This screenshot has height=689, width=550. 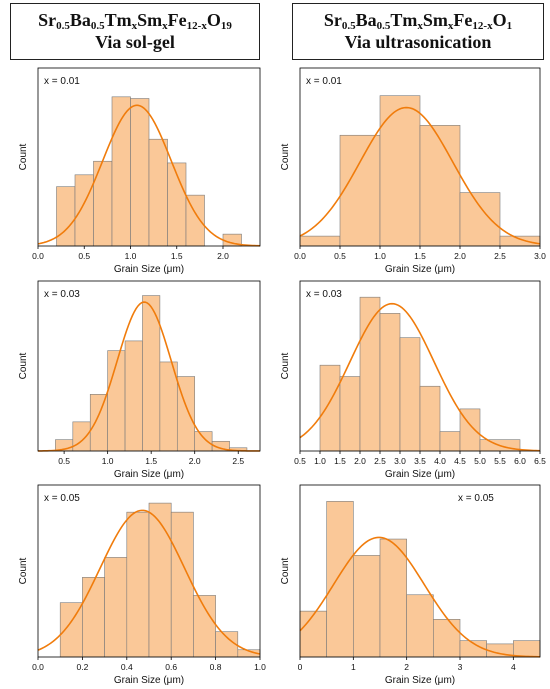 What do you see at coordinates (480, 461) in the screenshot?
I see `x-tick-label: 5.0` at bounding box center [480, 461].